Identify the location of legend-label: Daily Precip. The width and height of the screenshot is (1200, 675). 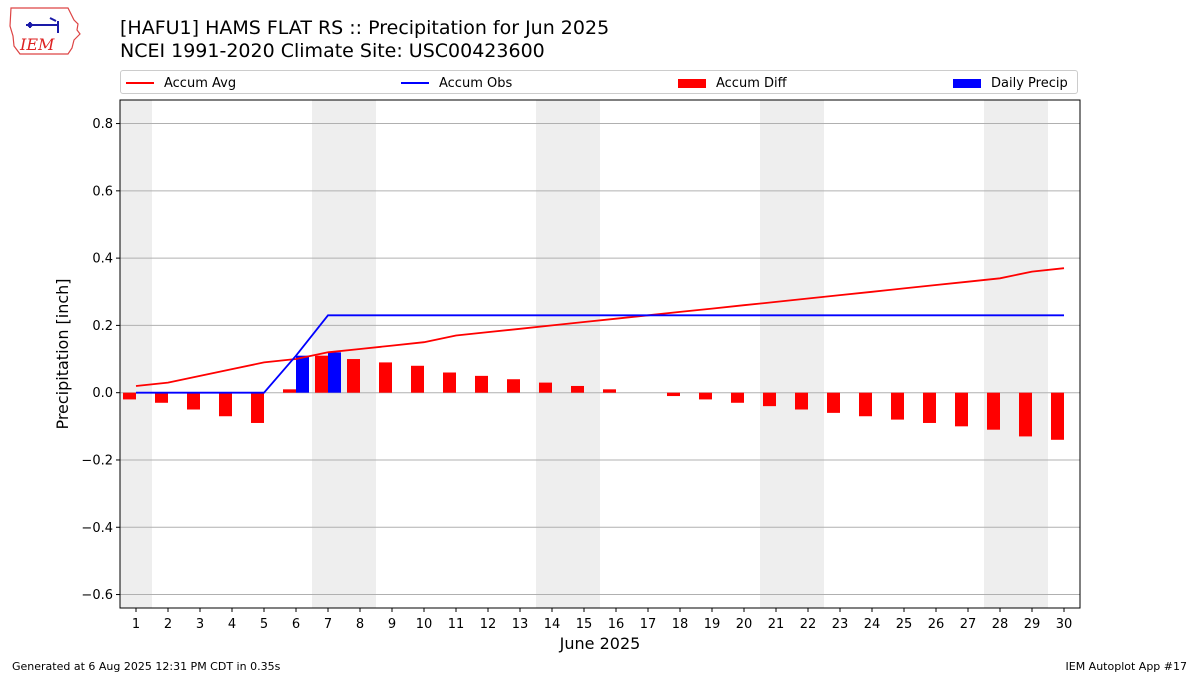
(1029, 83).